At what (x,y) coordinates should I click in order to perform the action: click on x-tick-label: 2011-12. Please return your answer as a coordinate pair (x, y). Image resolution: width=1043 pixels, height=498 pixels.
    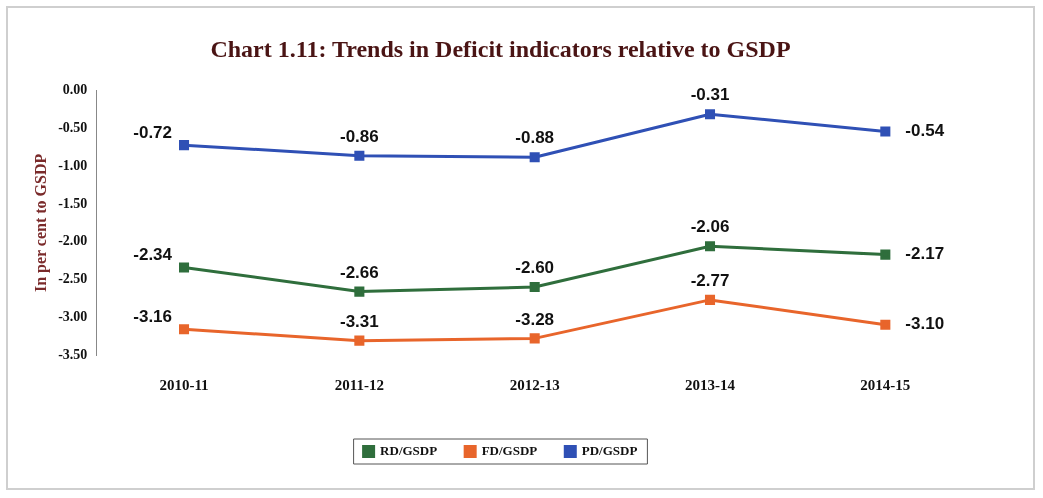
    Looking at the image, I should click on (359, 384).